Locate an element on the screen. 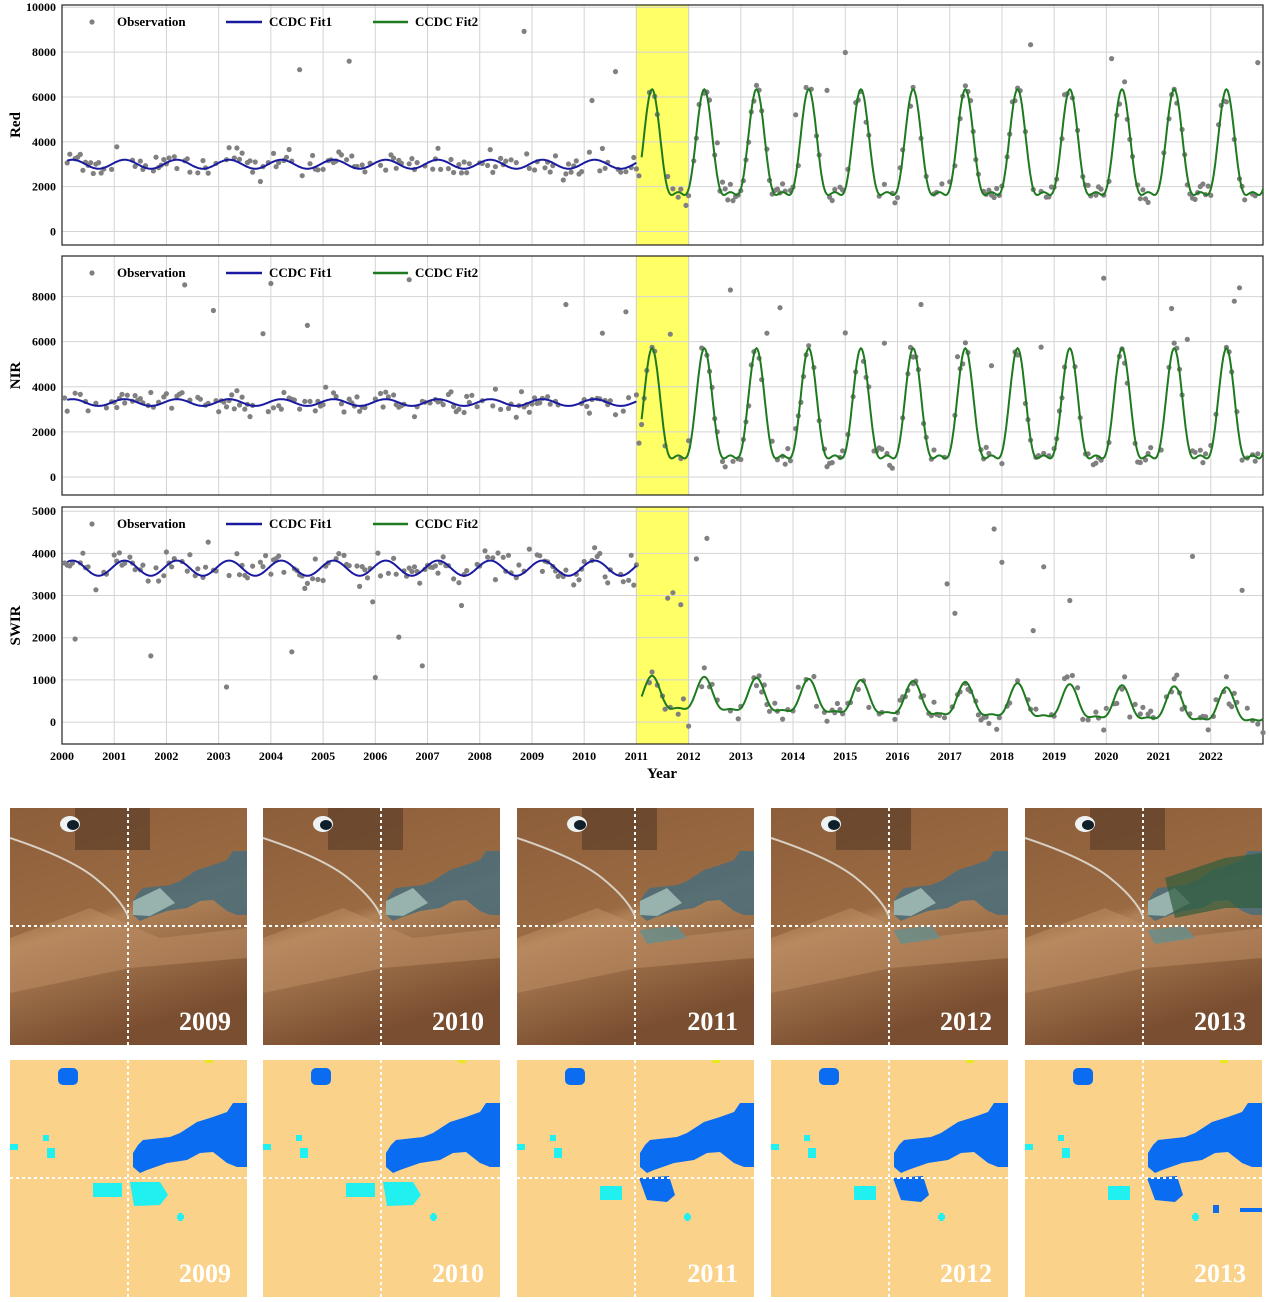 The width and height of the screenshot is (1269, 1302). classification-map-graphic is located at coordinates (381, 1178).